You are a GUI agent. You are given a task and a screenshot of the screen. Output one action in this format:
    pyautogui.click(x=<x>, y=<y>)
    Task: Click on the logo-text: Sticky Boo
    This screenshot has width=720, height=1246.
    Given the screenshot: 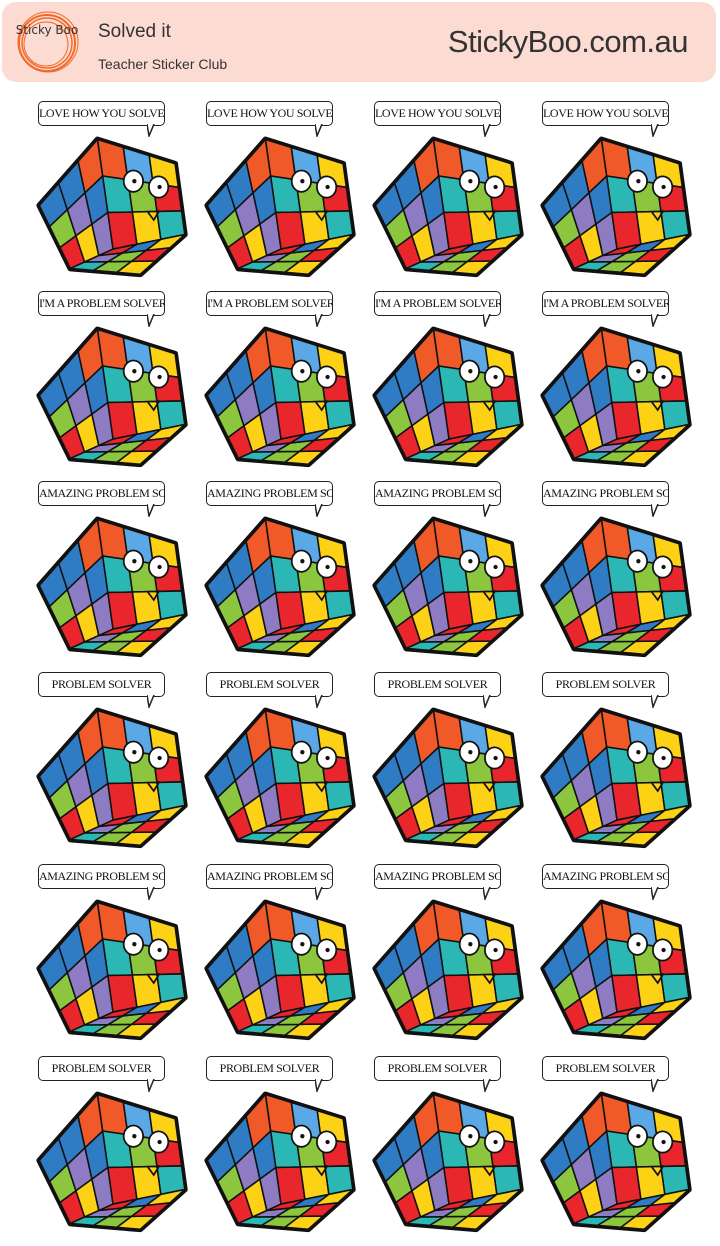 What is the action you would take?
    pyautogui.click(x=47, y=30)
    